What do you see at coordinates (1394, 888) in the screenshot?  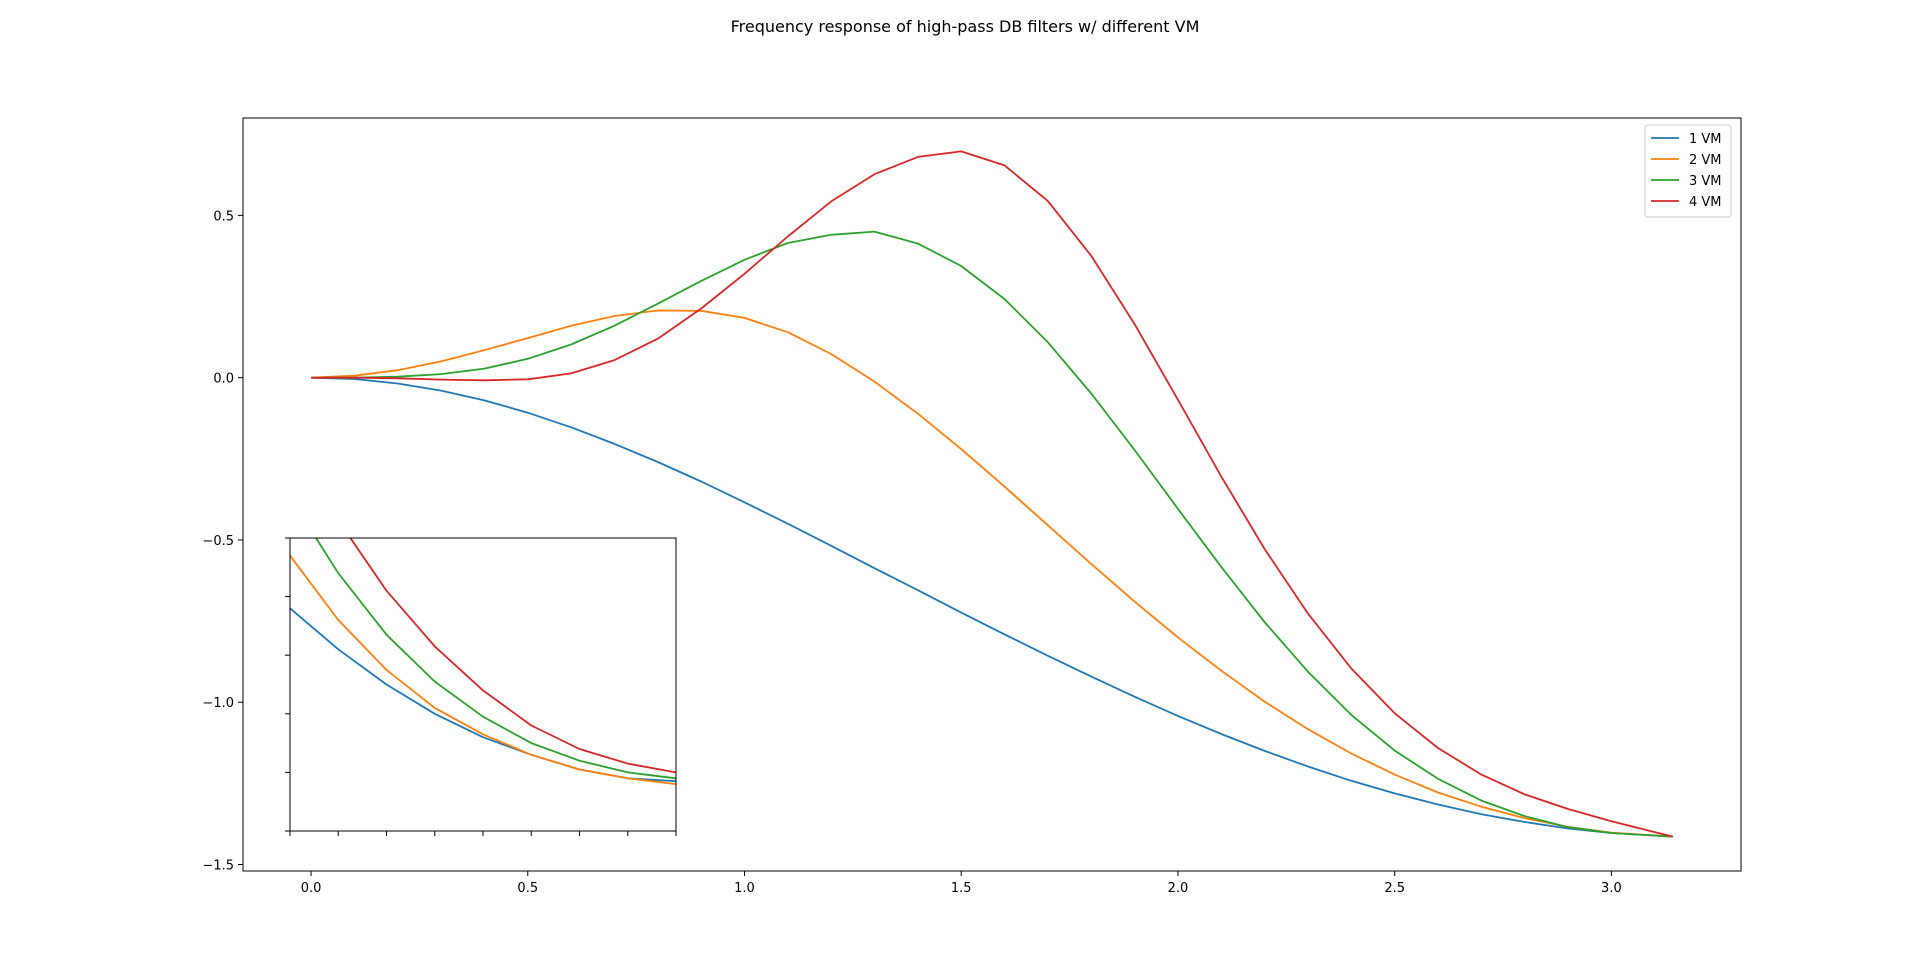 I see `x-tick-label: 2.5` at bounding box center [1394, 888].